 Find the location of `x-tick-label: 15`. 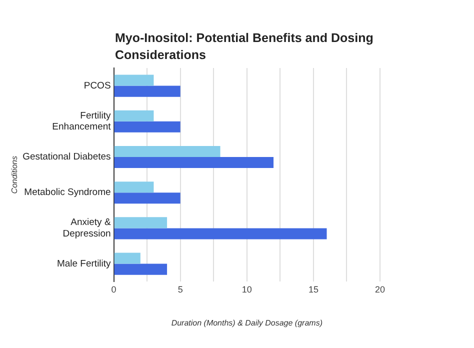

x-tick-label: 15 is located at coordinates (313, 289).